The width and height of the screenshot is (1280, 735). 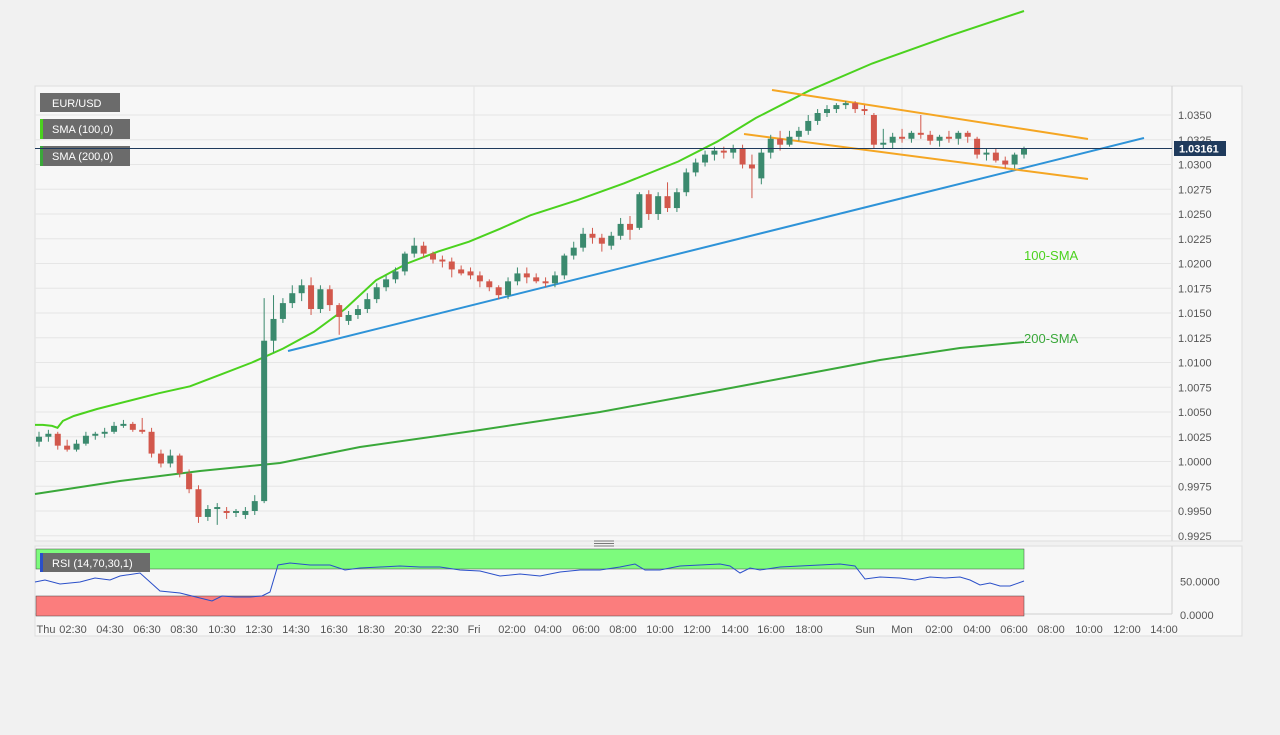 I want to click on time-tick-label: 04:00, so click(x=977, y=630).